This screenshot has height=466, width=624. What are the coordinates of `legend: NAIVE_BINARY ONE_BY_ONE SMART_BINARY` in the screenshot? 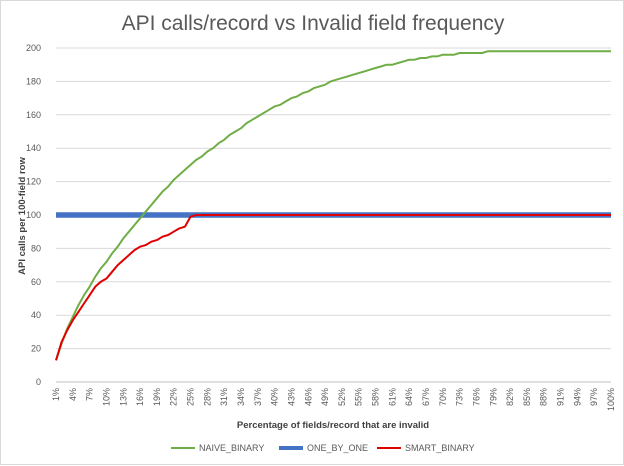 It's located at (323, 448).